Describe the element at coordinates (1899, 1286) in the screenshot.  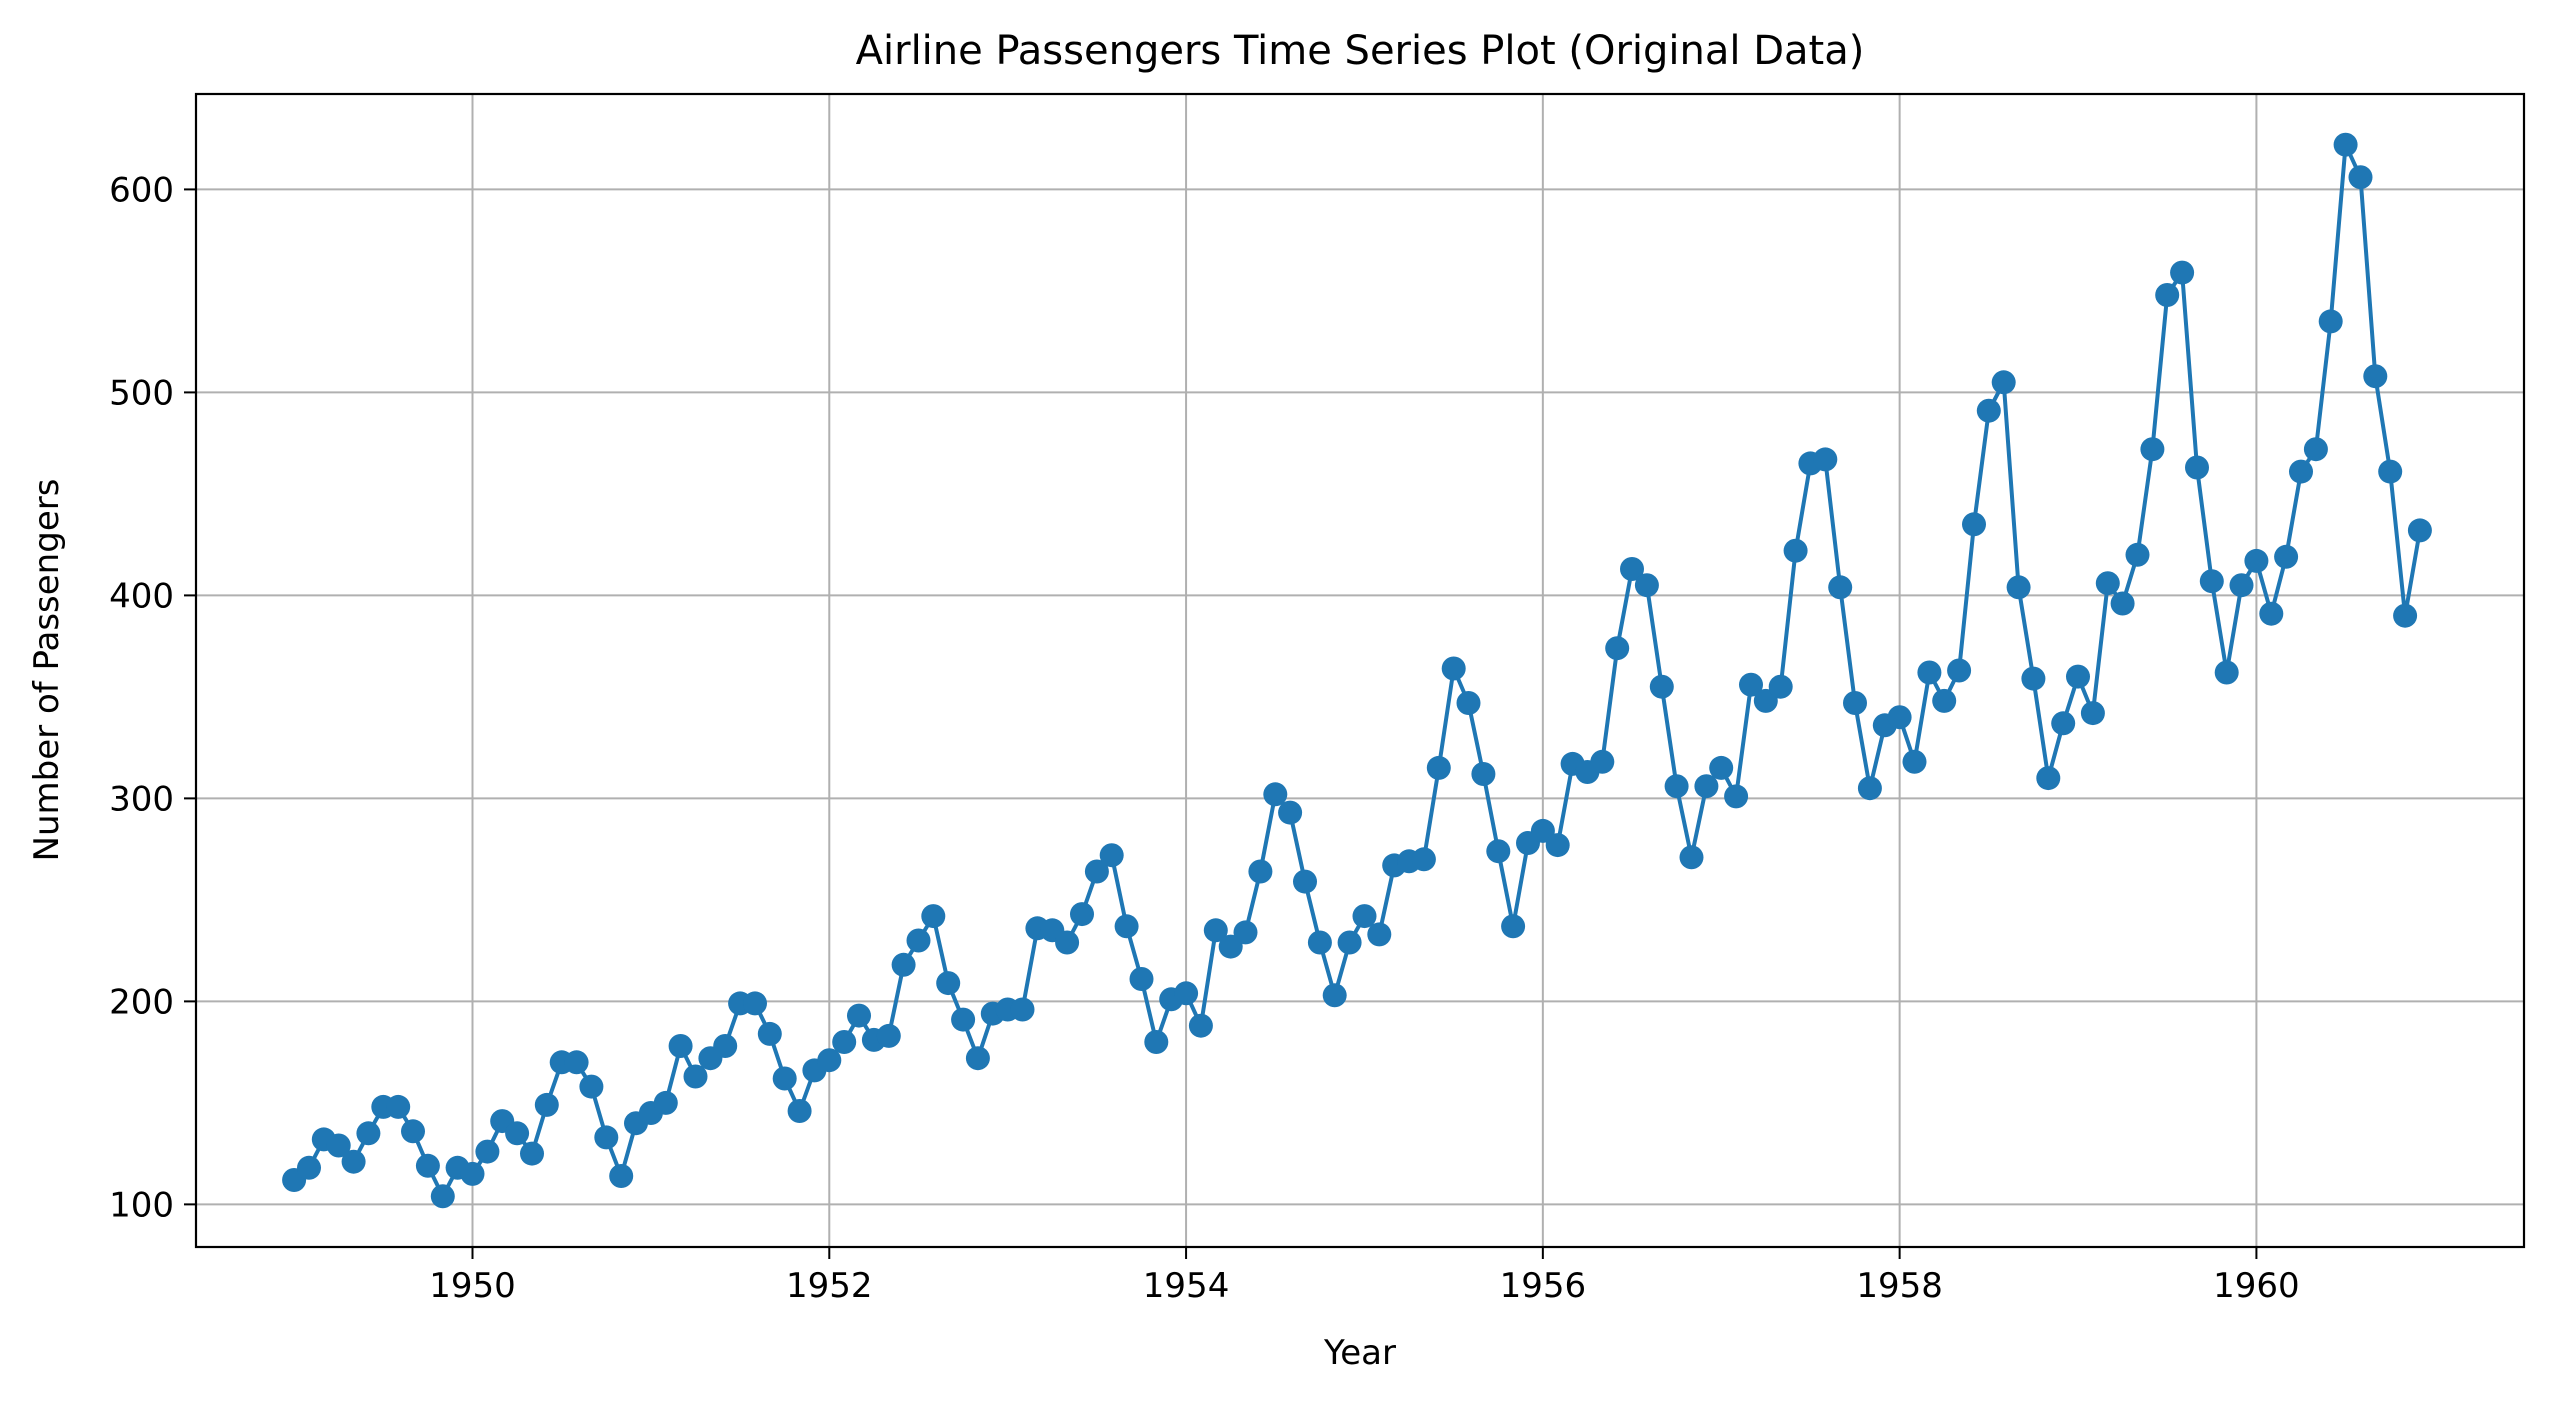
I see `x-tick-label: 1958` at that location.